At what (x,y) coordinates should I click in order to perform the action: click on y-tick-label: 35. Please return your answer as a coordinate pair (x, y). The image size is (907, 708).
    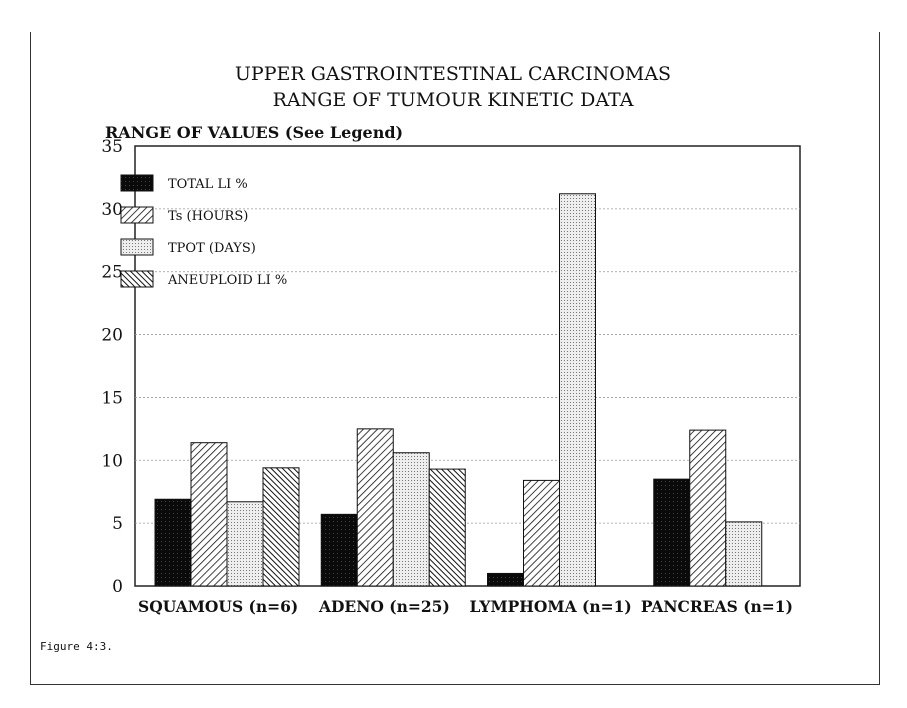
    Looking at the image, I should click on (112, 147).